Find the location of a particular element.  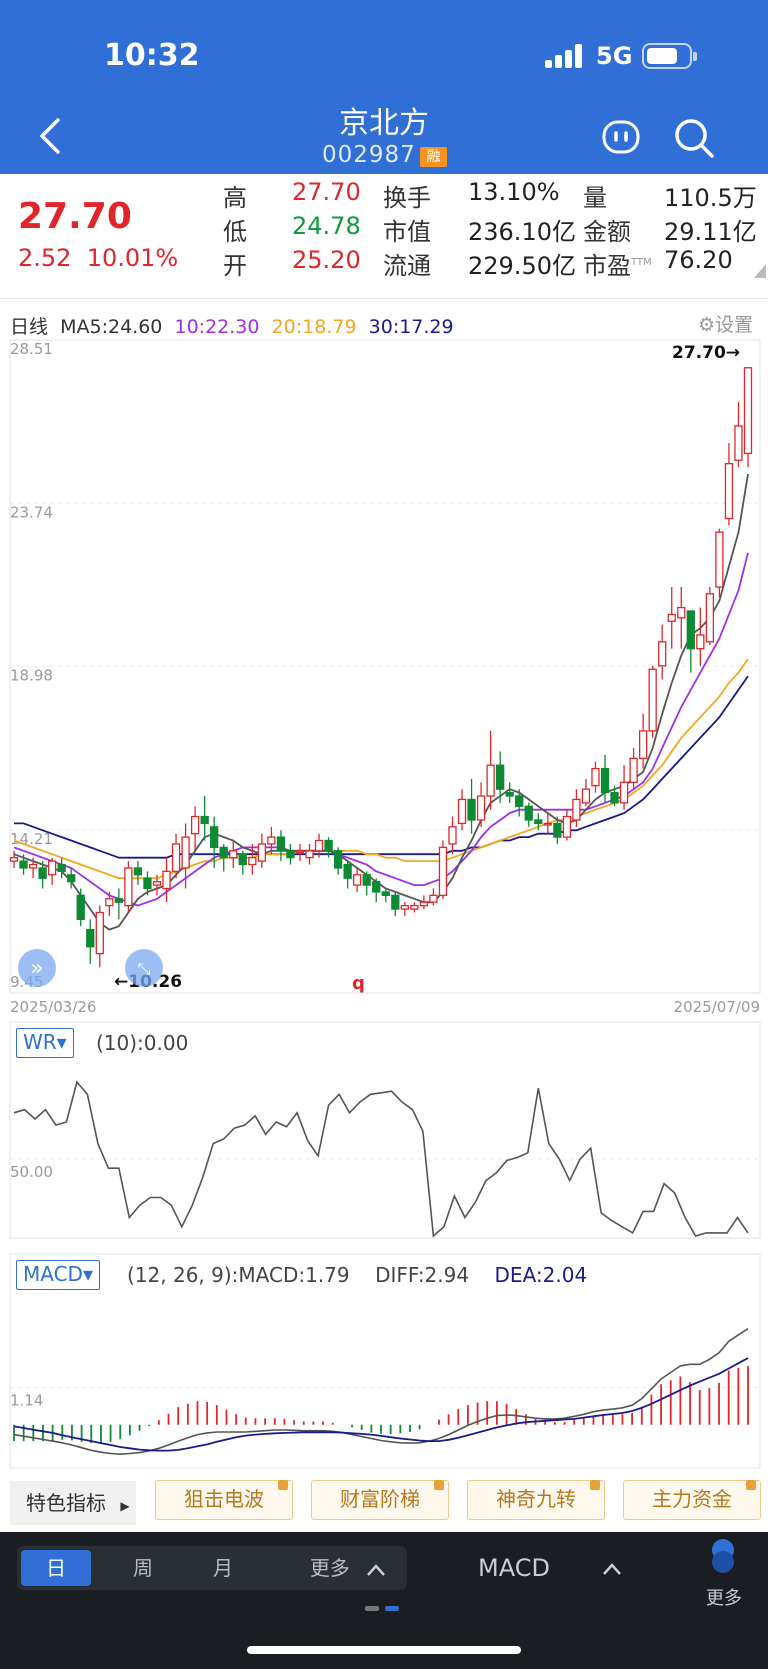

tool-label: 狙击电波 is located at coordinates (224, 1499).